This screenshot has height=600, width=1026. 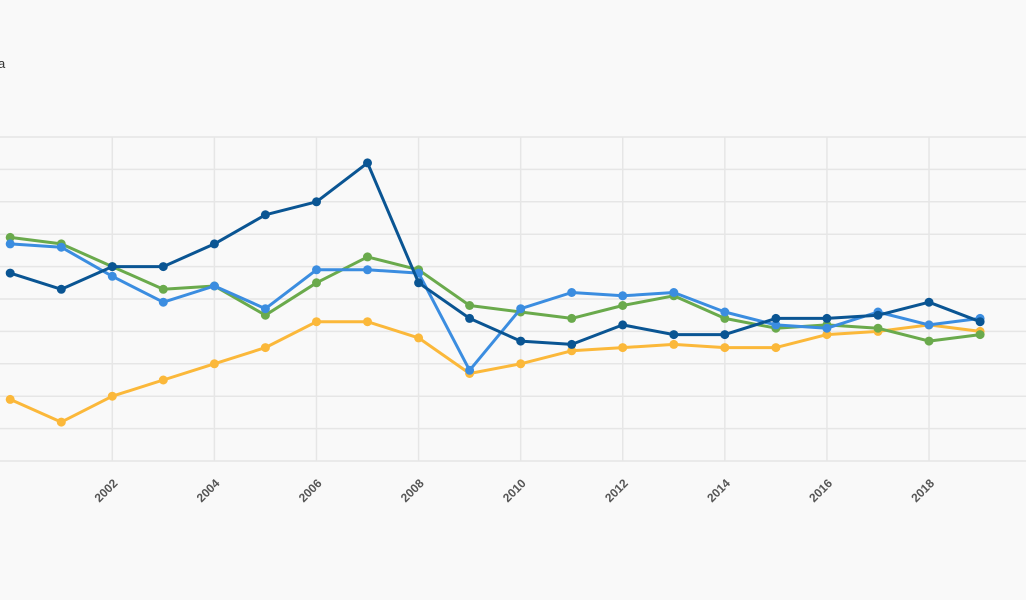 I want to click on x-tick-label-1: 2004, so click(x=208, y=490).